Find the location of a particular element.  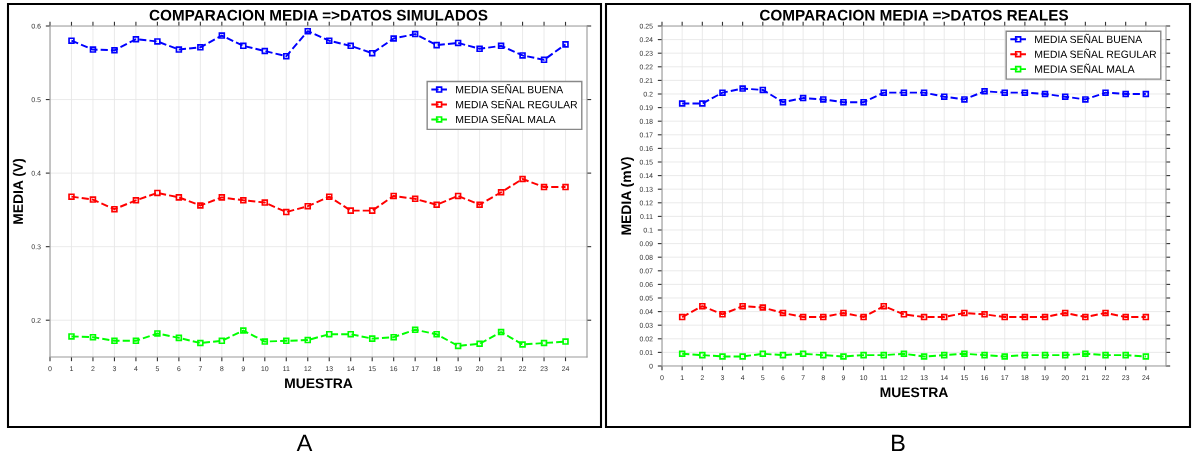

text: A is located at coordinates (304, 443).